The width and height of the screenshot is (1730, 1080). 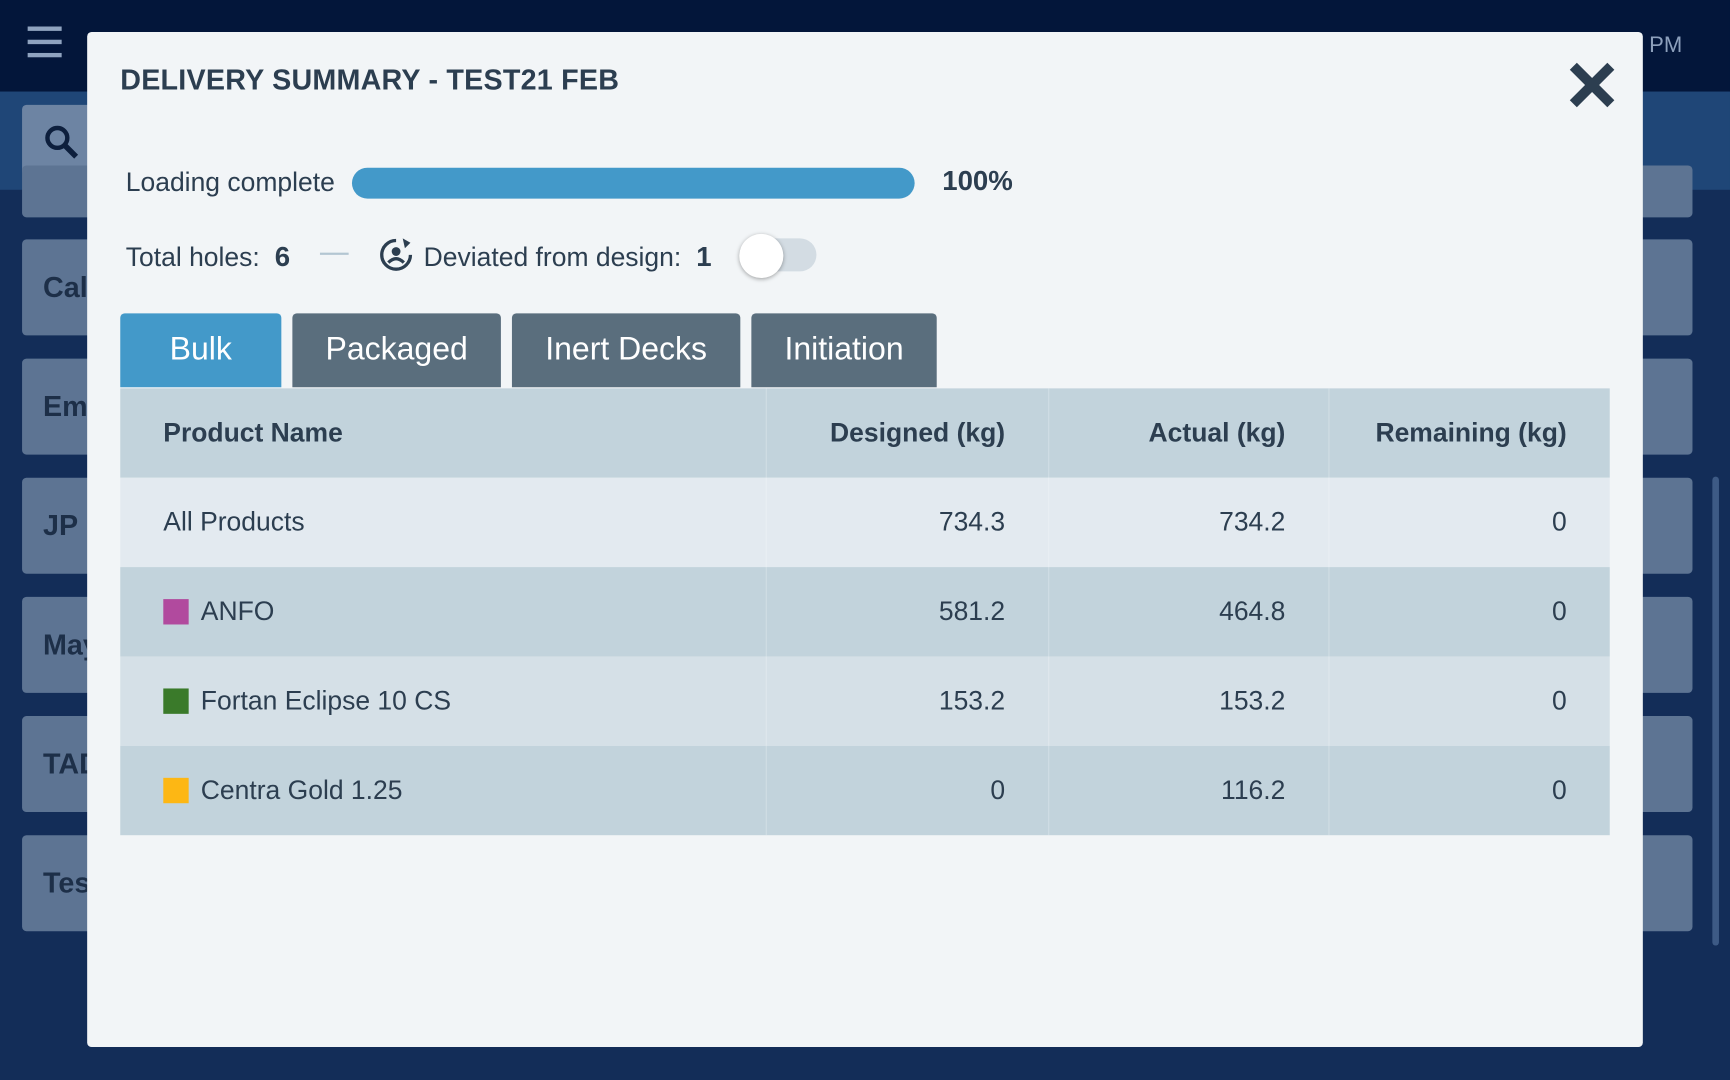 What do you see at coordinates (326, 700) in the screenshot?
I see `product-name: Fortan Eclipse 10 CS` at bounding box center [326, 700].